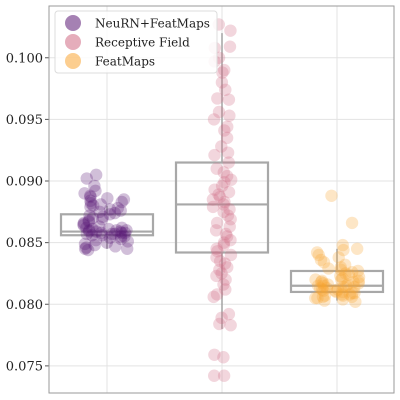 This screenshot has height=400, width=400. I want to click on y-axis: 0.075 0.080 0.085 0.090 0.095 0.100, so click(27, 212).